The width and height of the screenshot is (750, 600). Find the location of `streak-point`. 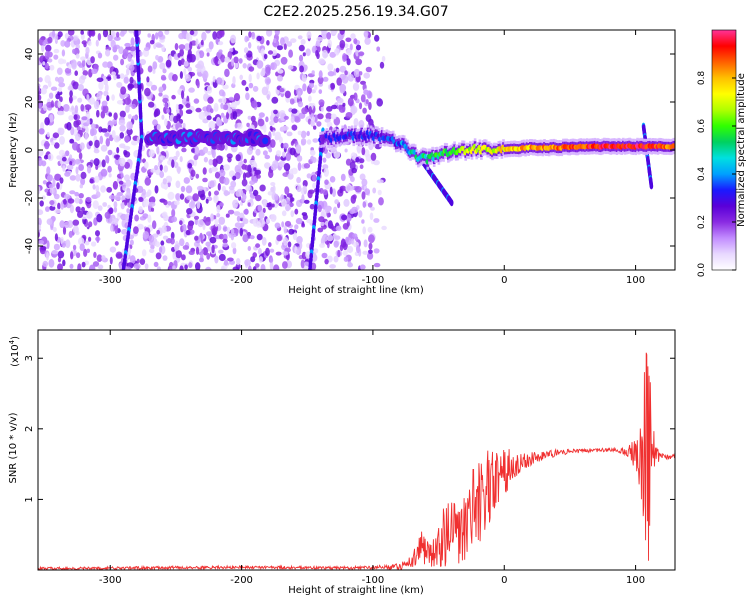

streak-point is located at coordinates (310, 268).